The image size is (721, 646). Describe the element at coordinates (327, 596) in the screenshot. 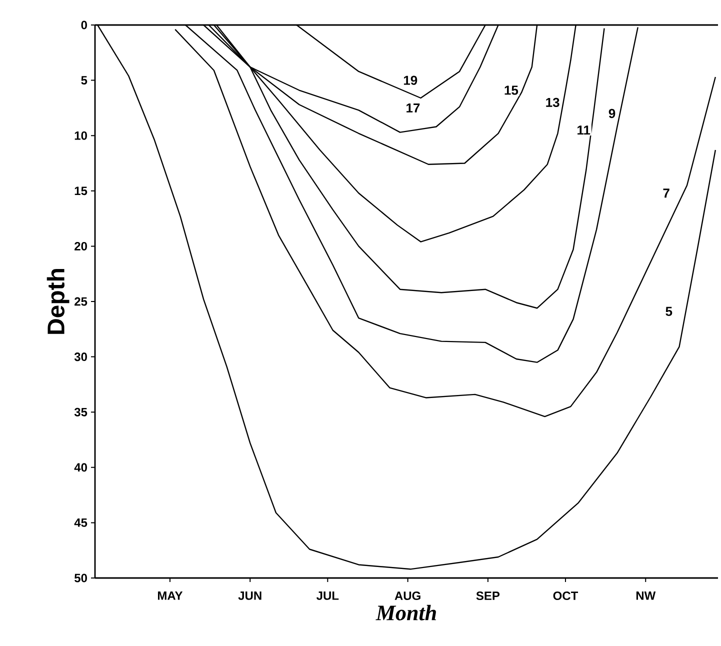

I see `x-tick-label: JUL` at that location.